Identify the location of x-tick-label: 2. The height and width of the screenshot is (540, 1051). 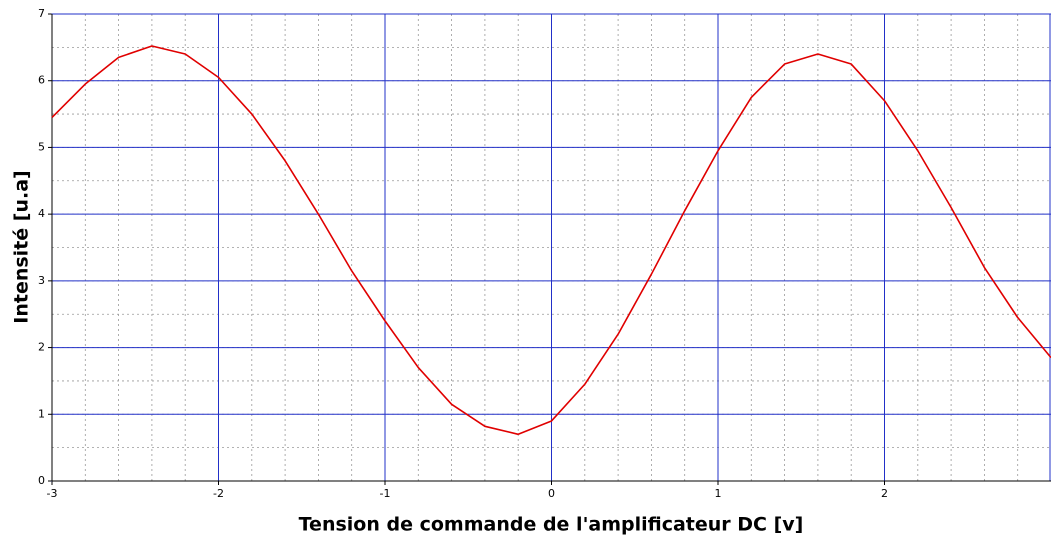
(884, 493).